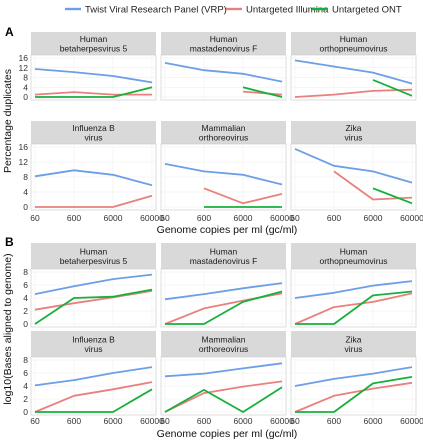  Describe the element at coordinates (8, 121) in the screenshot. I see `y-axis-title: Percentage duplicates` at that location.